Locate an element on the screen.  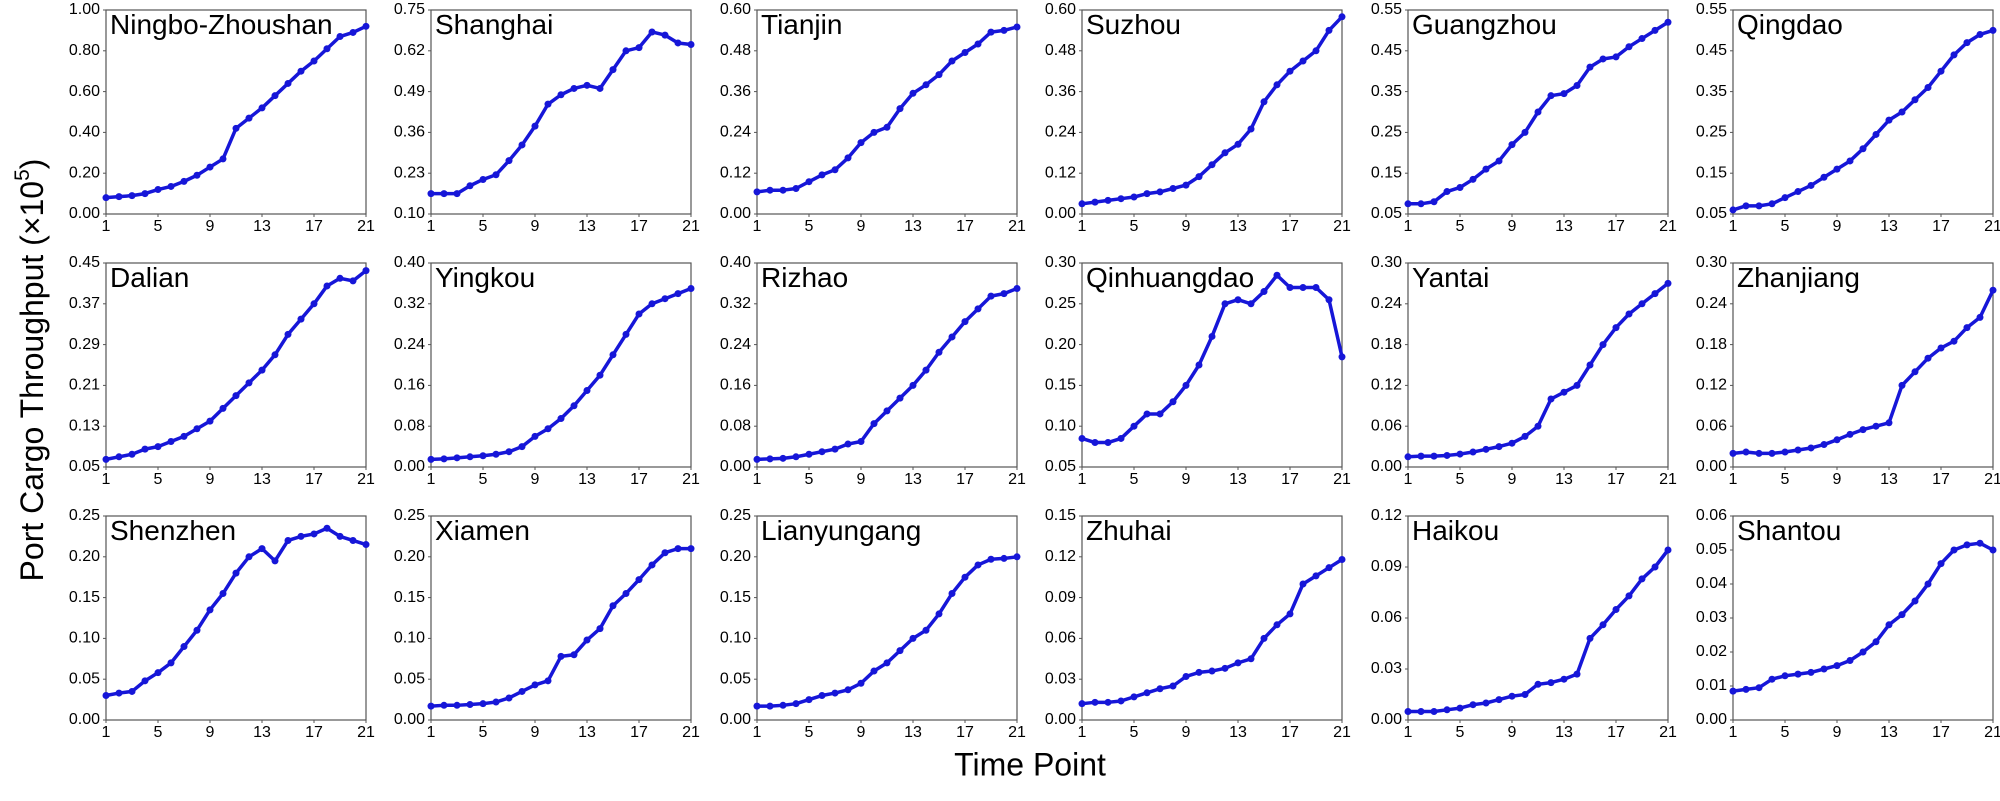
subplot-title: Ningbo-Zhoushan is located at coordinates (221, 24).